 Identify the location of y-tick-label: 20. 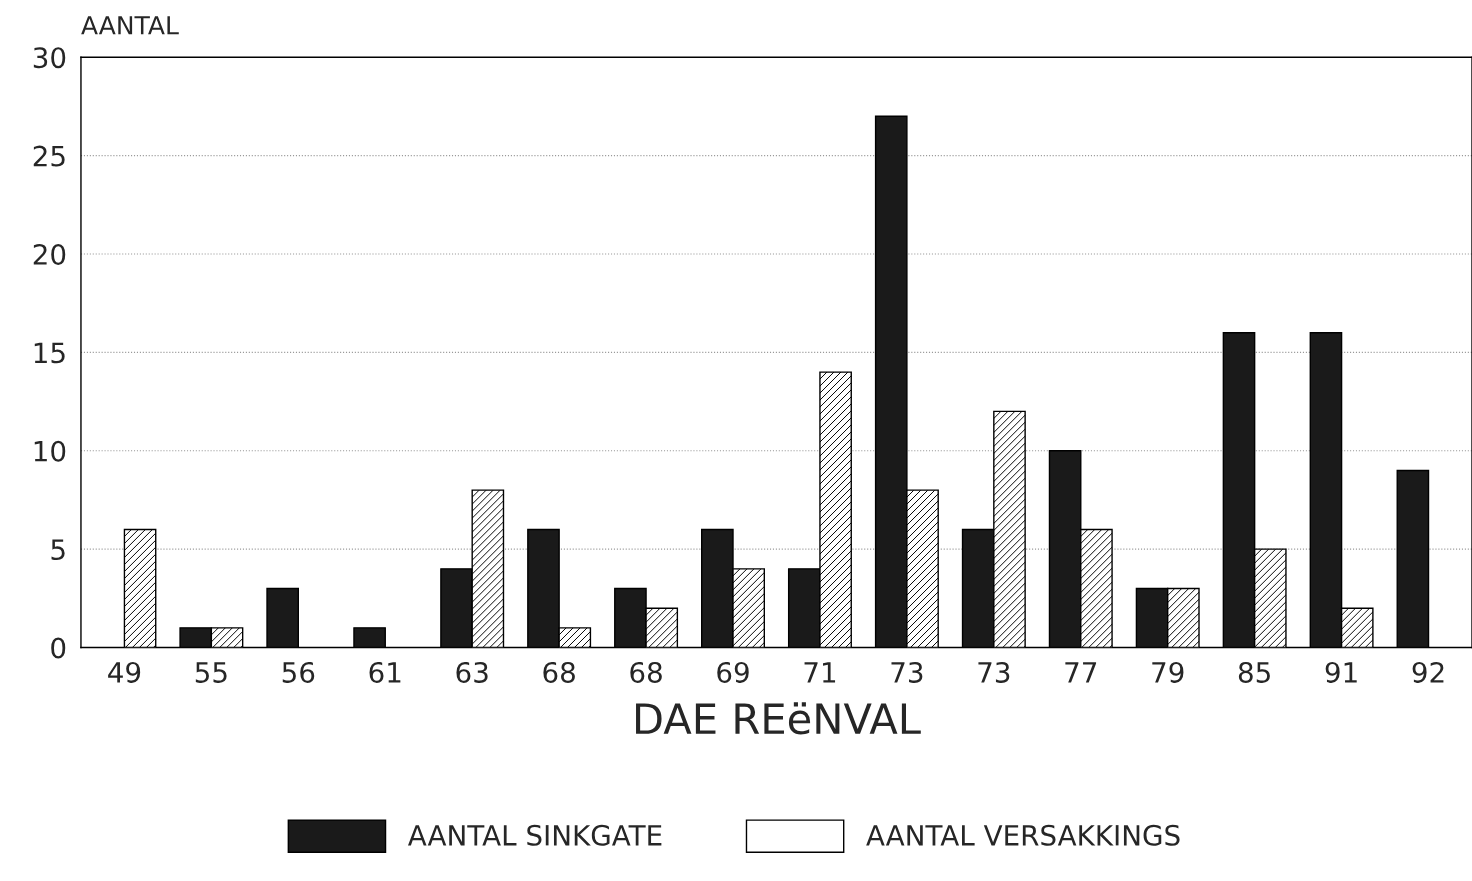
(49, 254).